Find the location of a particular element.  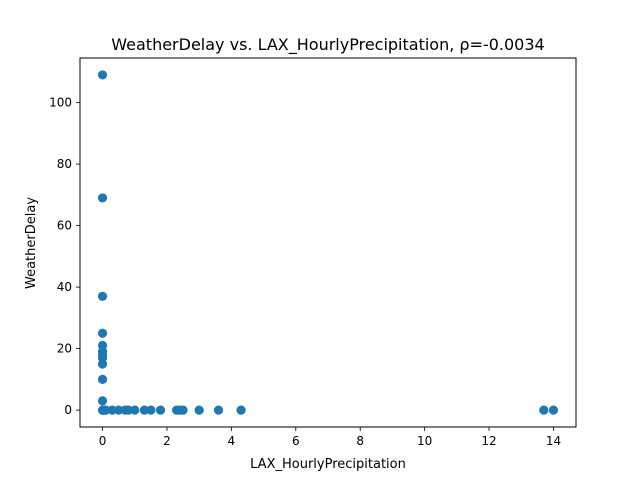

x-tick-label: 2 is located at coordinates (167, 441).